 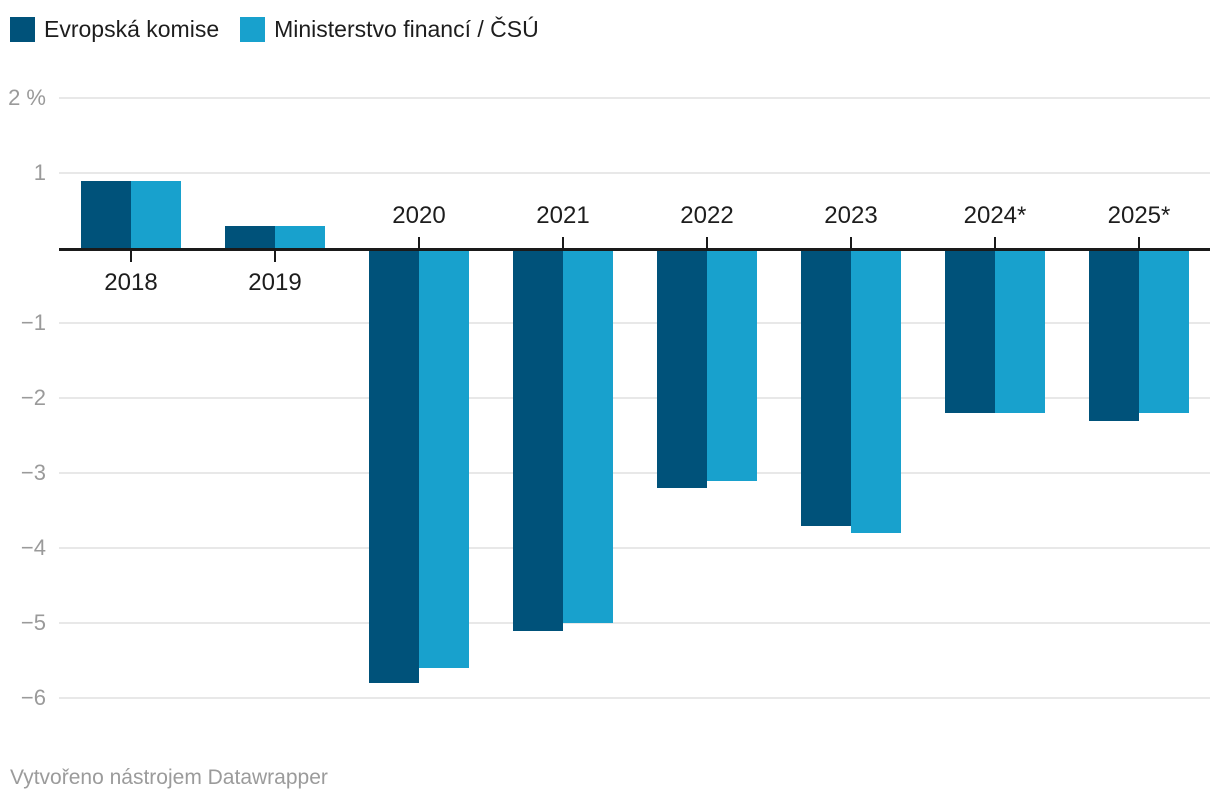 I want to click on x-axis-label-2025: 2025*, so click(x=1139, y=215).